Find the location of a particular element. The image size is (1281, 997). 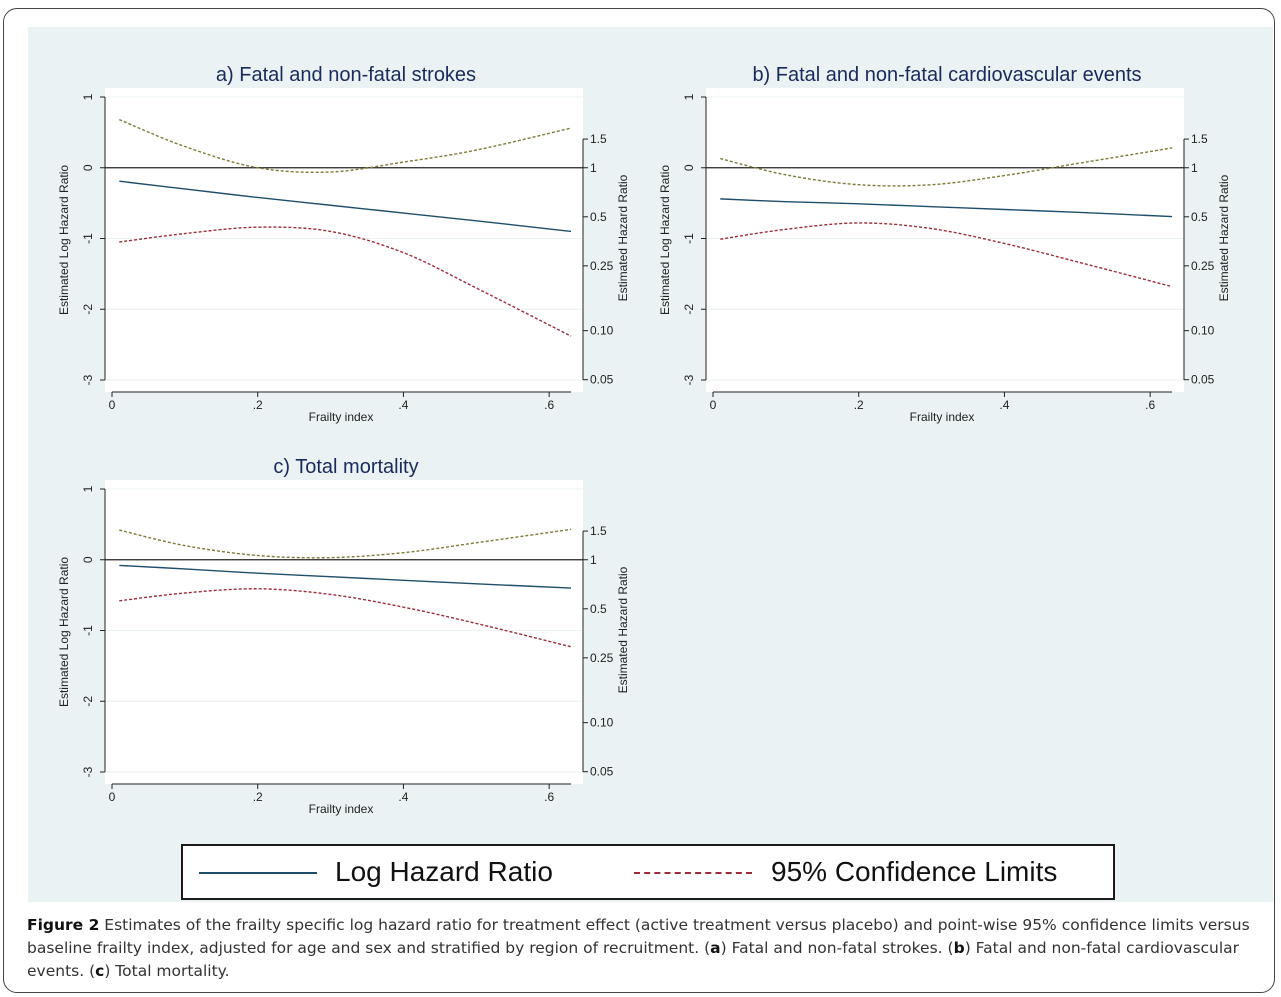

legend: Log Hazard Ratio 95% Confidence Limits is located at coordinates (648, 872).